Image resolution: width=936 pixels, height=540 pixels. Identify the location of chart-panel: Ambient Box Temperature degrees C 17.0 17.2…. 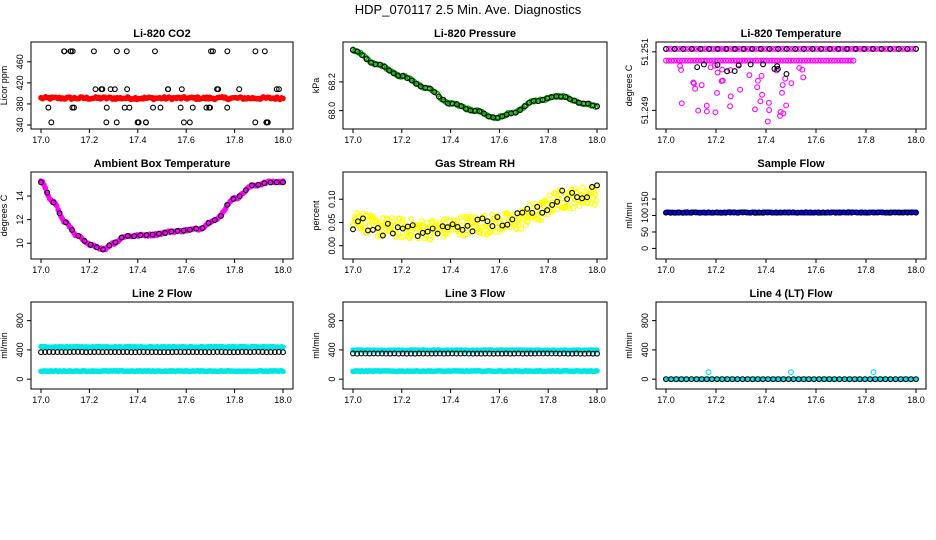
(147, 216).